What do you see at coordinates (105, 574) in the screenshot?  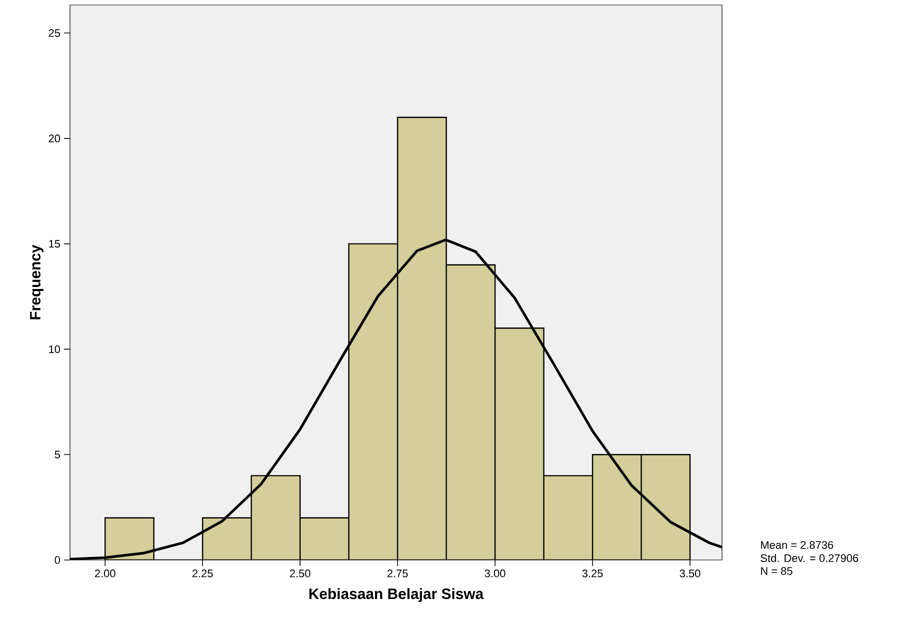 I see `x-tick-label: 2.00` at bounding box center [105, 574].